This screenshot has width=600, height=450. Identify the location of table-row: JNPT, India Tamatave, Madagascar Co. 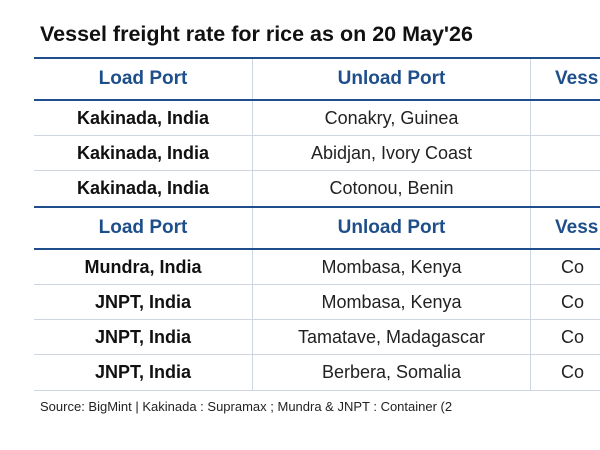
(317, 337).